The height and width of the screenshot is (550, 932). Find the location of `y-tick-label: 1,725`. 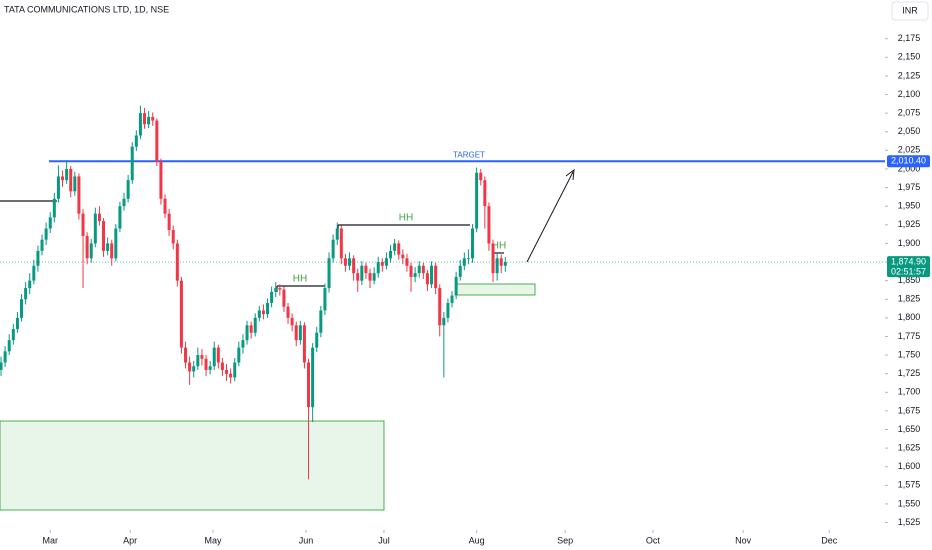

y-tick-label: 1,725 is located at coordinates (909, 373).